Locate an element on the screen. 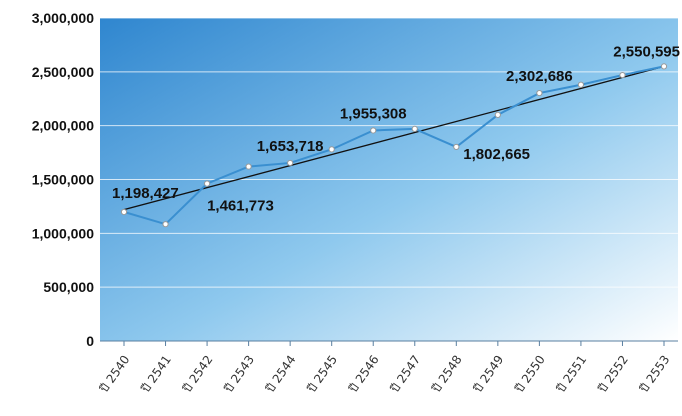 The height and width of the screenshot is (416, 682). y-tick-label: 2,000,000 is located at coordinates (63, 126).